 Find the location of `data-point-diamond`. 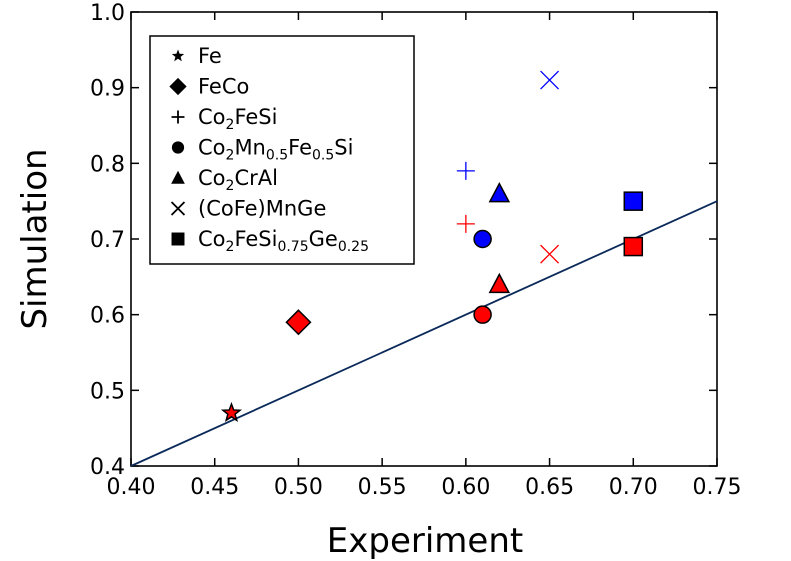

data-point-diamond is located at coordinates (298, 322).